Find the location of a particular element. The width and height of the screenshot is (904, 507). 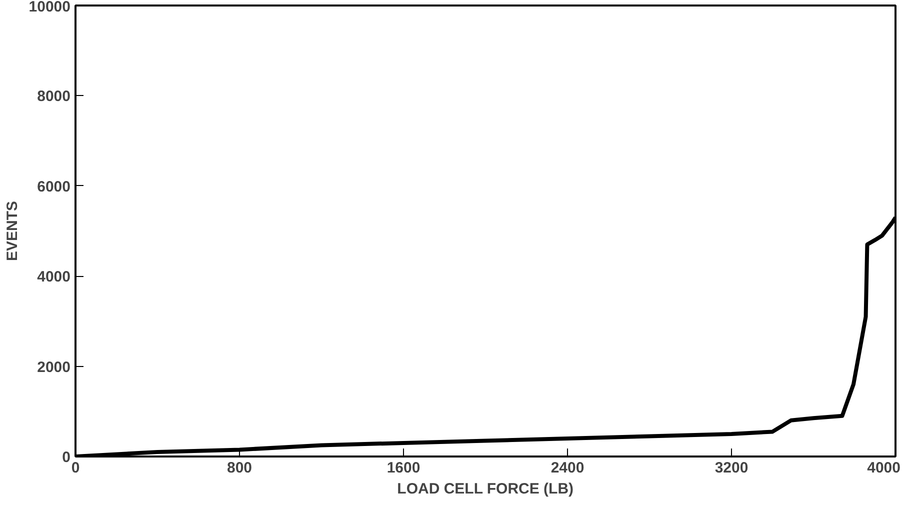

y-tick-label: 2000 is located at coordinates (54, 367).